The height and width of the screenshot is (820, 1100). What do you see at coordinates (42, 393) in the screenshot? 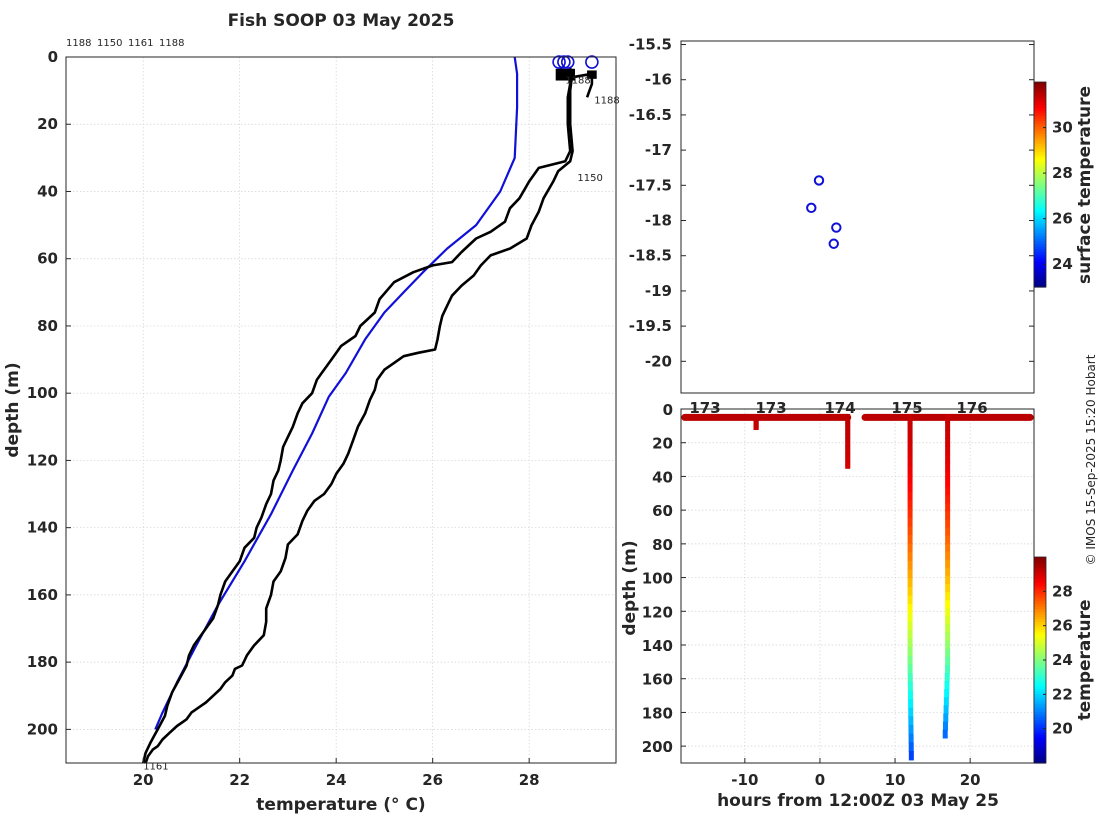
I see `y-tick-label: 100` at bounding box center [42, 393].